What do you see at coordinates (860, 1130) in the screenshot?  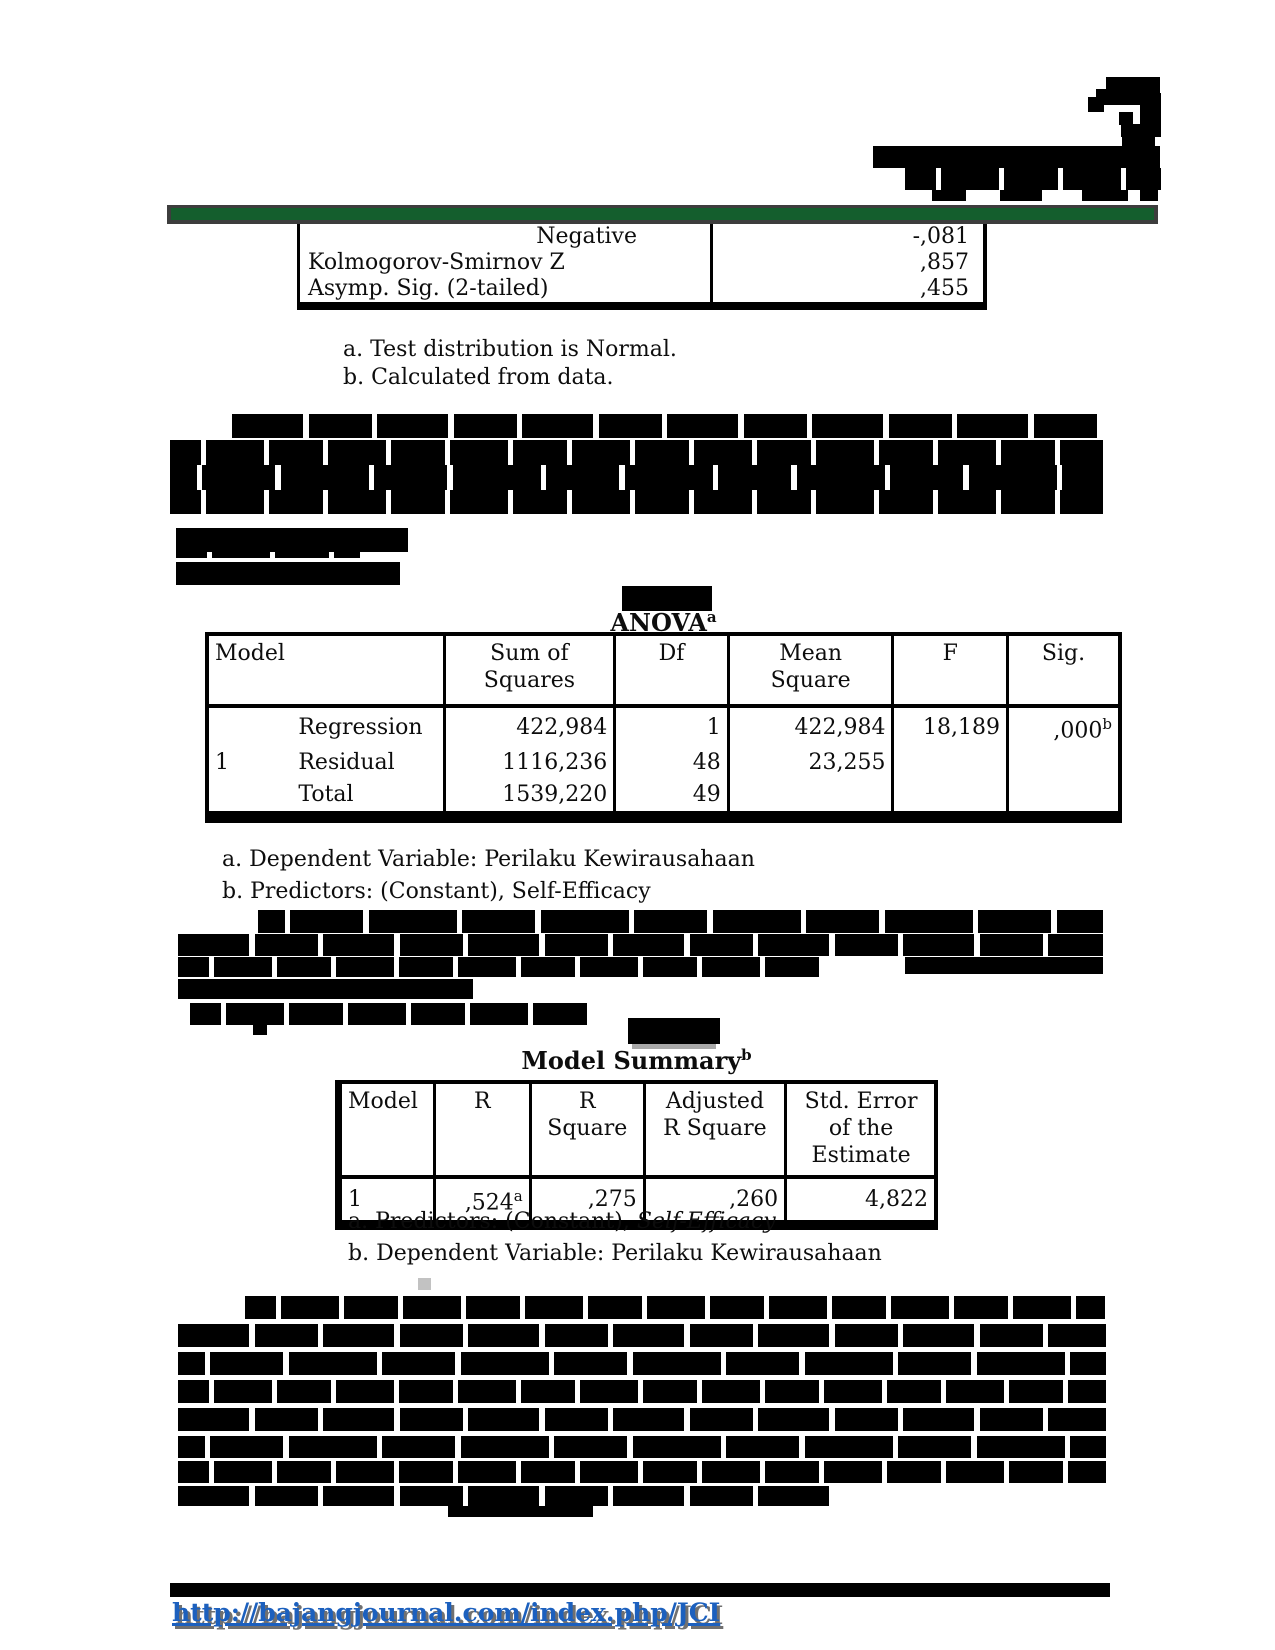 I see `ms-header-std-error: Std. Error of the Estimate` at bounding box center [860, 1130].